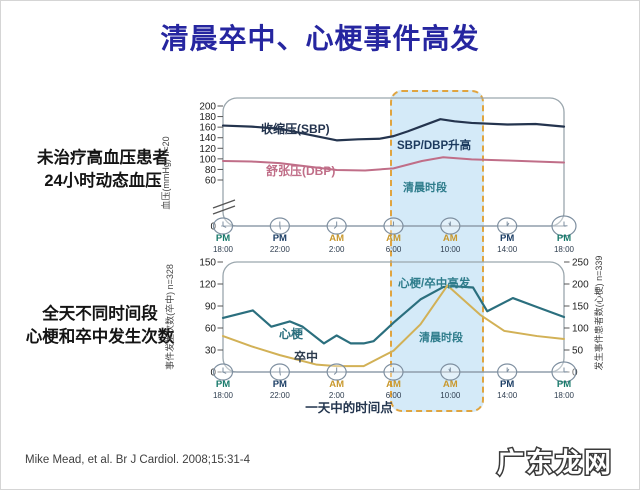 The width and height of the screenshot is (640, 490). What do you see at coordinates (580, 307) in the screenshot?
I see `right-y-tick-label: 150` at bounding box center [580, 307].